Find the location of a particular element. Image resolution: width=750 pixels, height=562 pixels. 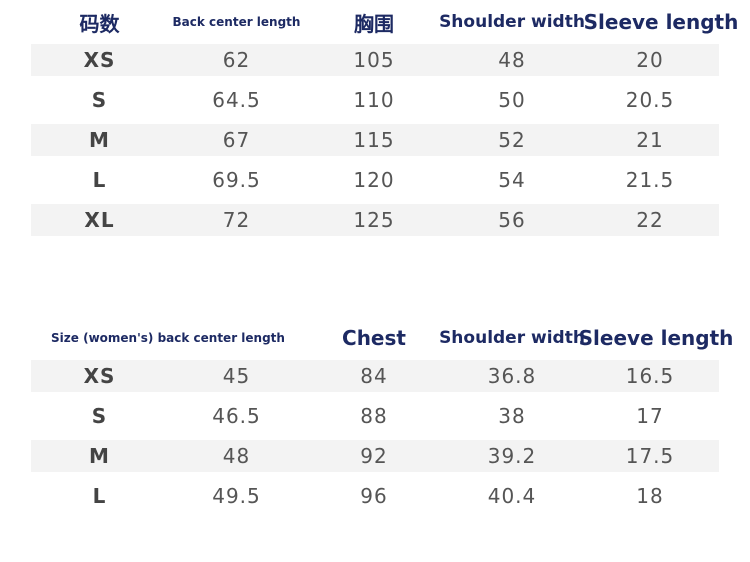

sleeve-cell: 21.5 is located at coordinates (650, 180).